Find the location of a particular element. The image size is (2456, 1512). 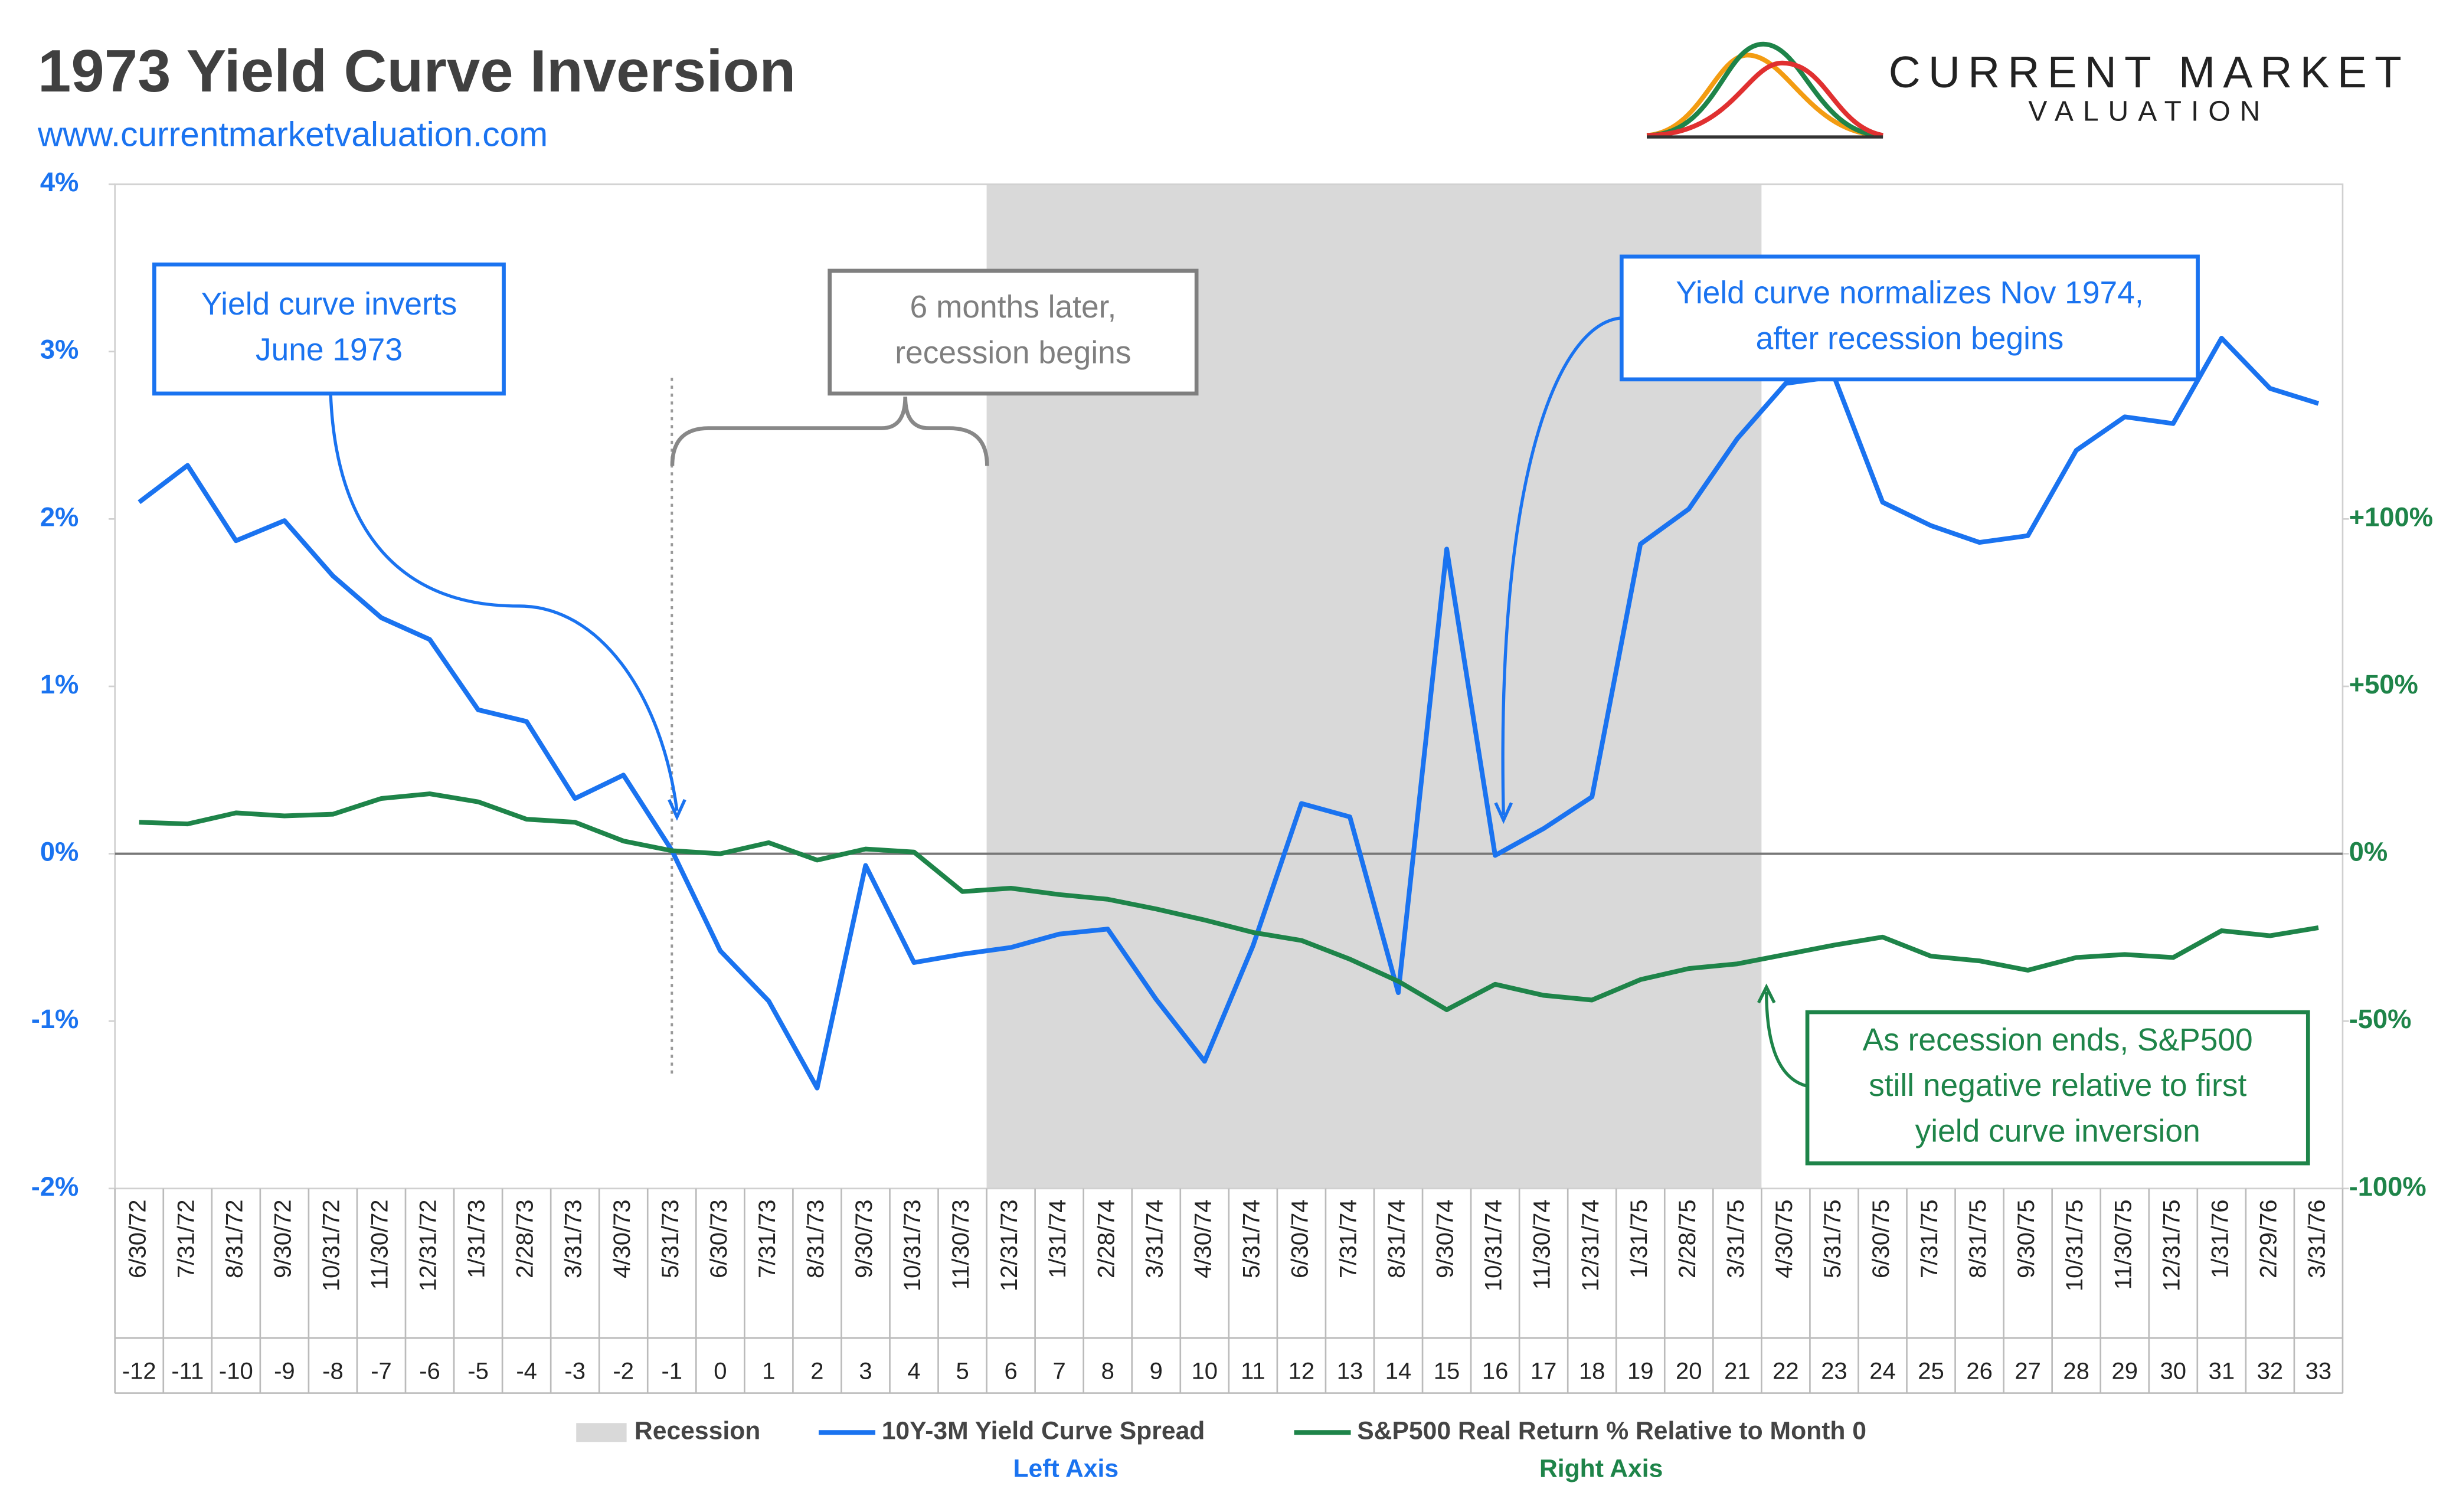

month-label: -7 is located at coordinates (381, 1371).